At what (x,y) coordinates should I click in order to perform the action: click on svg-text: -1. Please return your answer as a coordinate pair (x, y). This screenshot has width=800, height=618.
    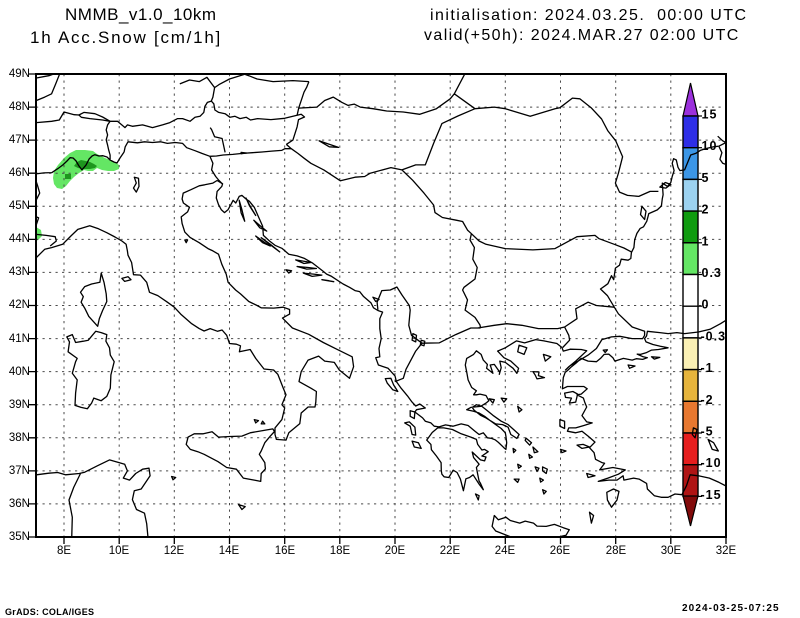
    Looking at the image, I should click on (707, 368).